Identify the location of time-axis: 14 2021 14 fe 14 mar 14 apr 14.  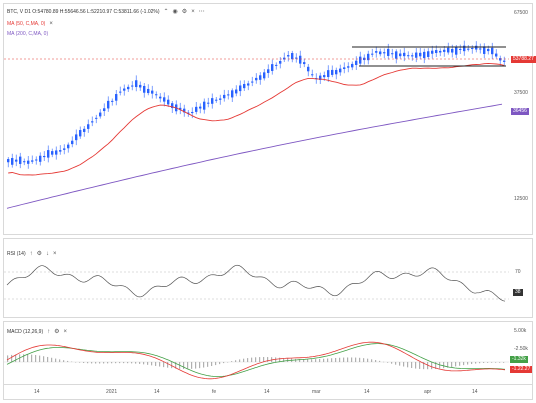
(268, 392).